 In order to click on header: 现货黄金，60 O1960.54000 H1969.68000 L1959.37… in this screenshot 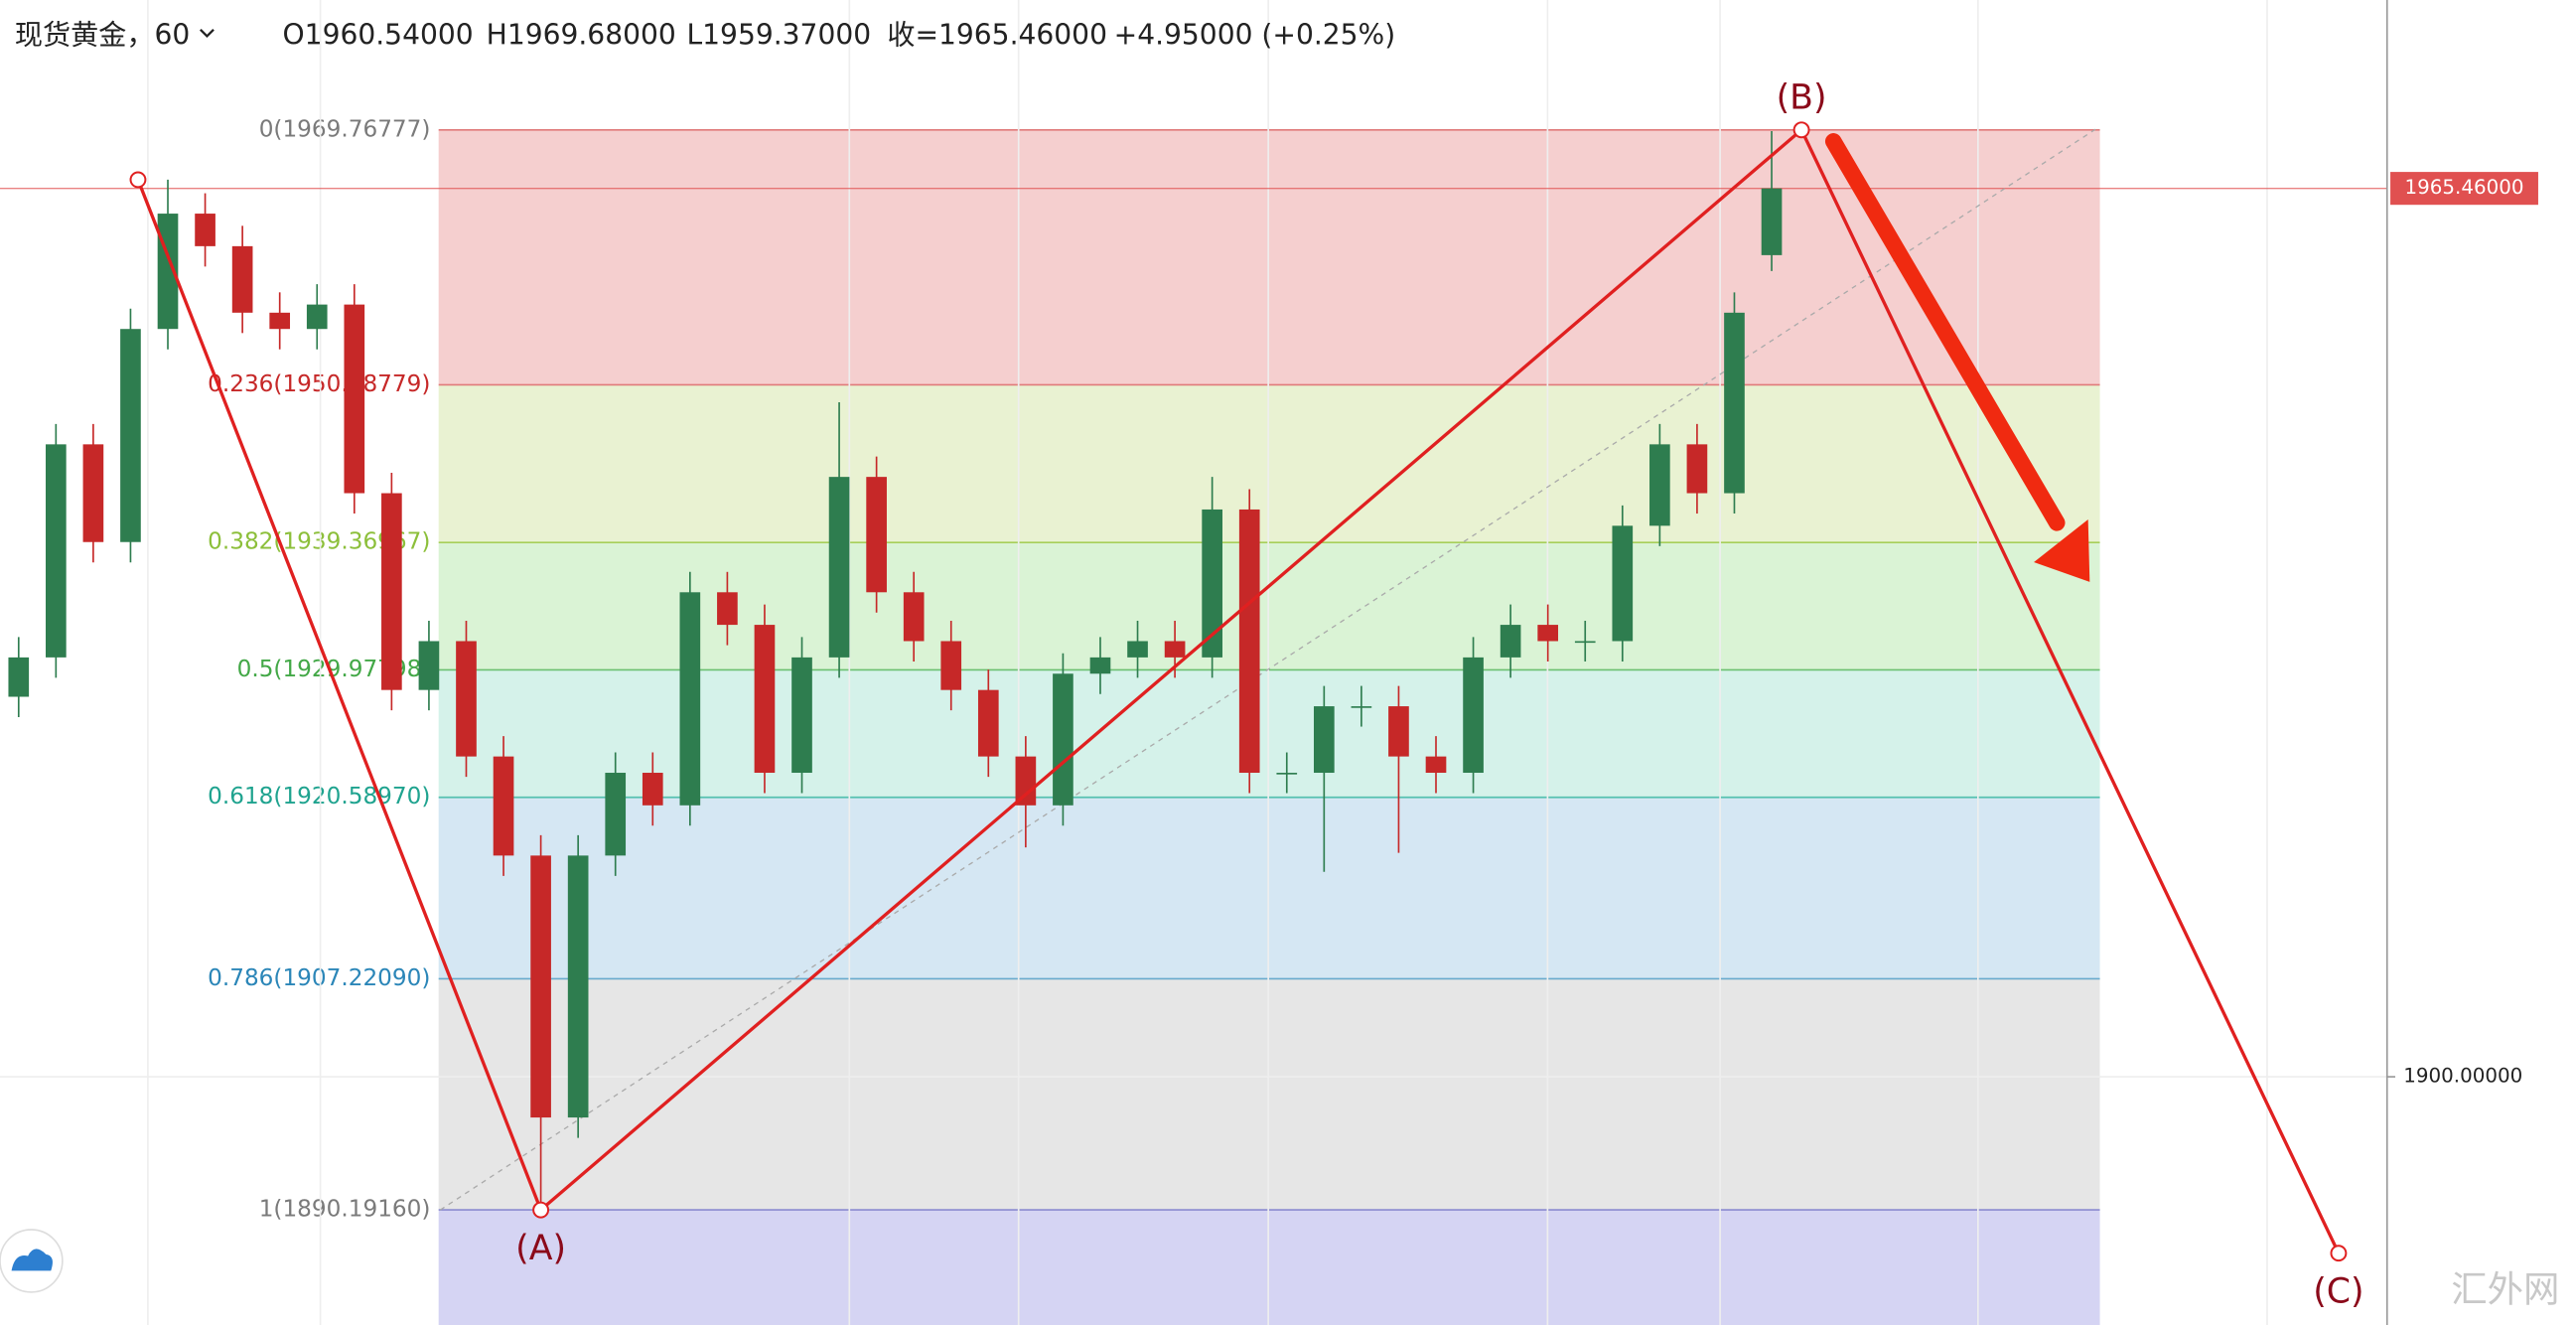, I will do `click(705, 34)`.